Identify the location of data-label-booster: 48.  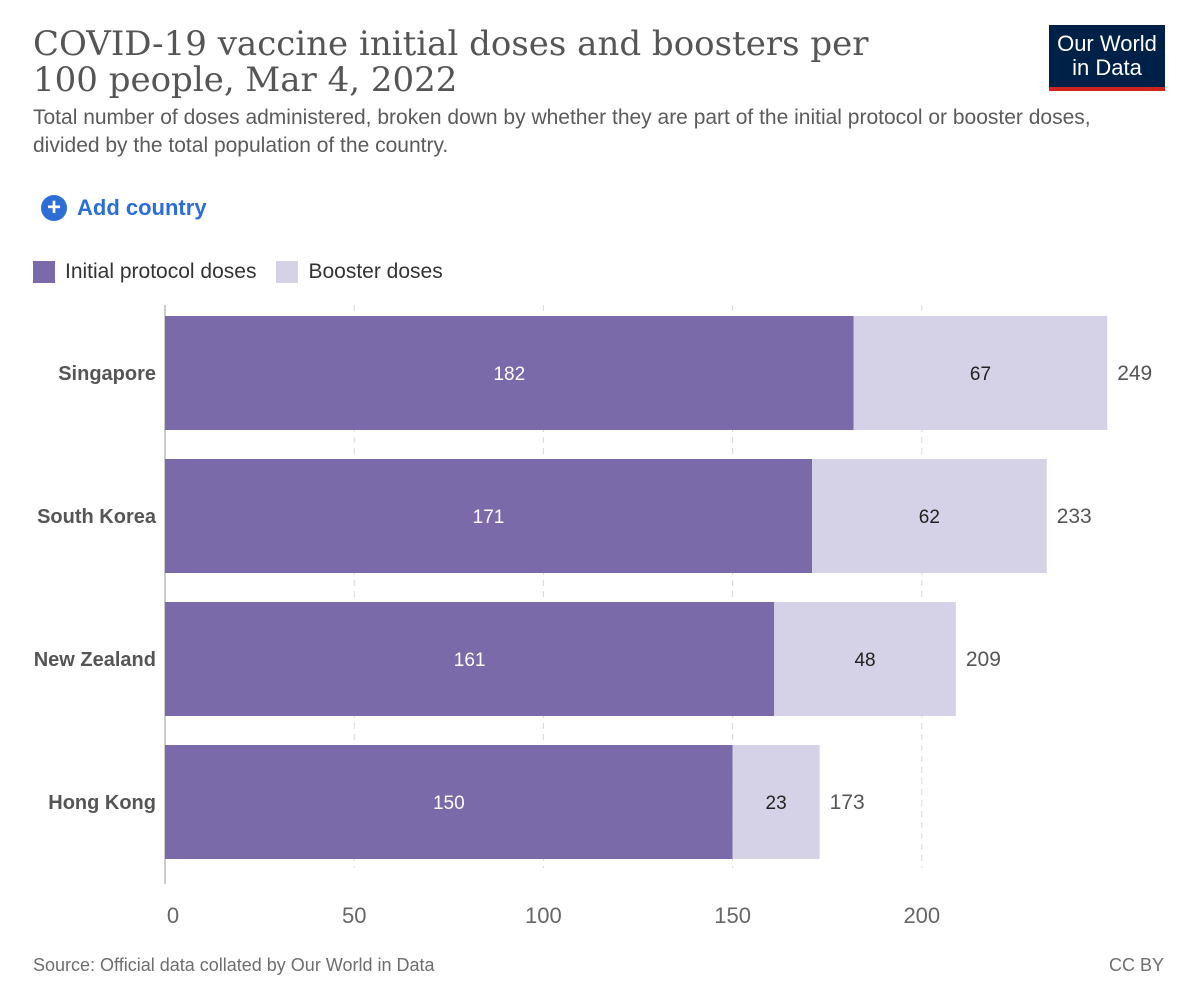
(864, 660).